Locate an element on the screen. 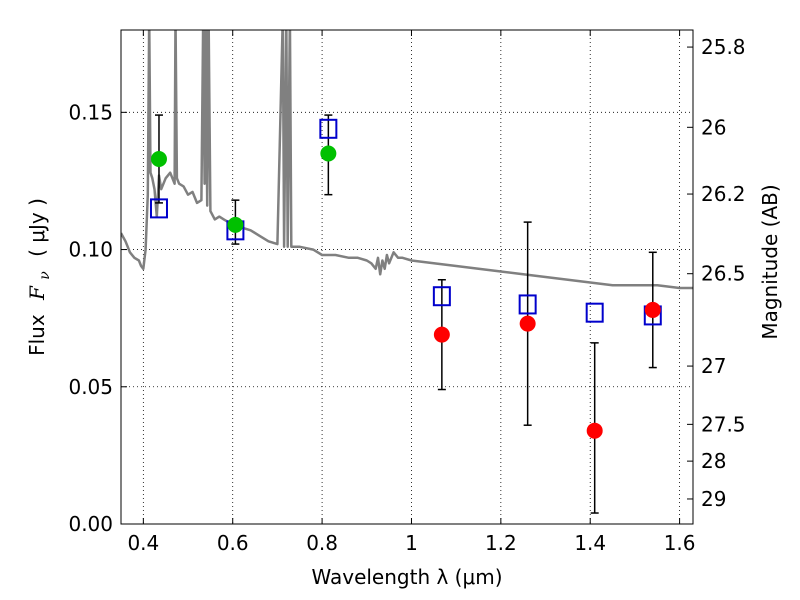 The width and height of the screenshot is (800, 600). x-tick-label: 1.2 is located at coordinates (501, 543).